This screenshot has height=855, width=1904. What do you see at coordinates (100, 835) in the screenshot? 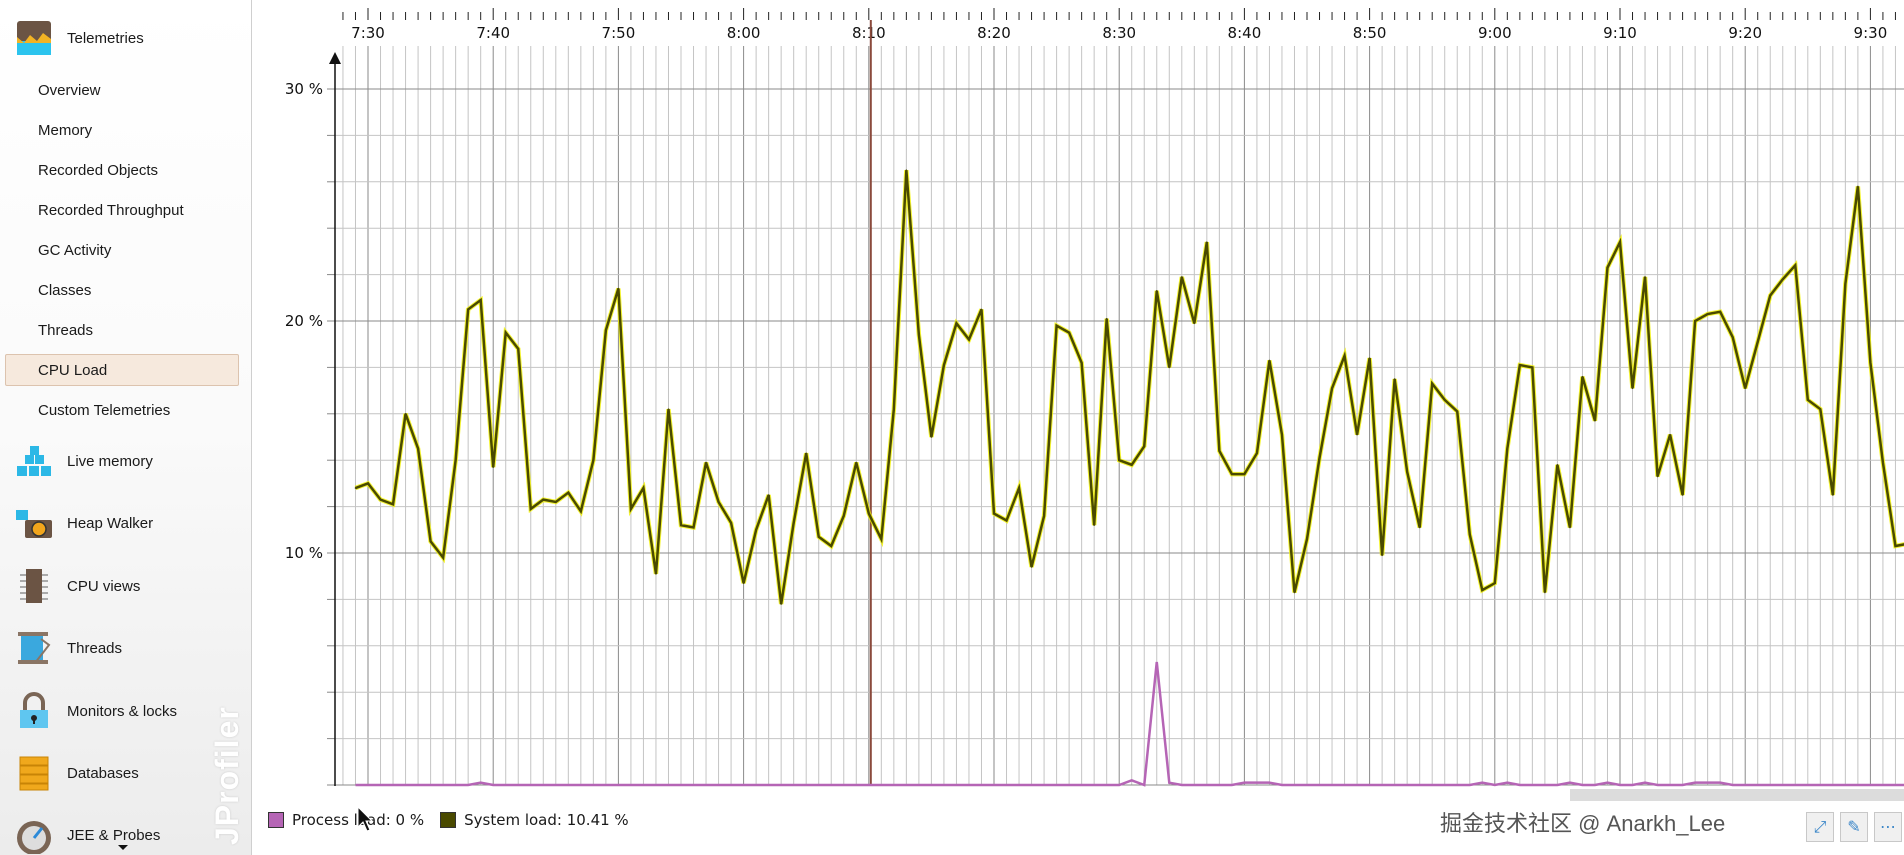
I see `sidebar-section-jee-probes: JEE & Probes` at bounding box center [100, 835].